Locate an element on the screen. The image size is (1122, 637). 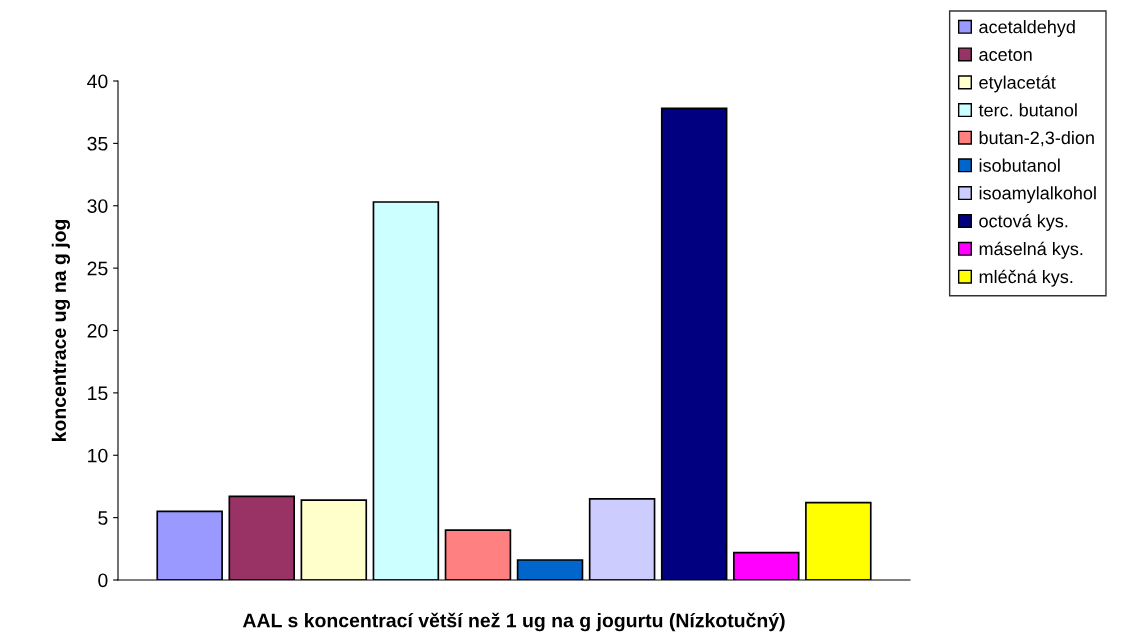
legend-label: máselná kys. is located at coordinates (1031, 250).